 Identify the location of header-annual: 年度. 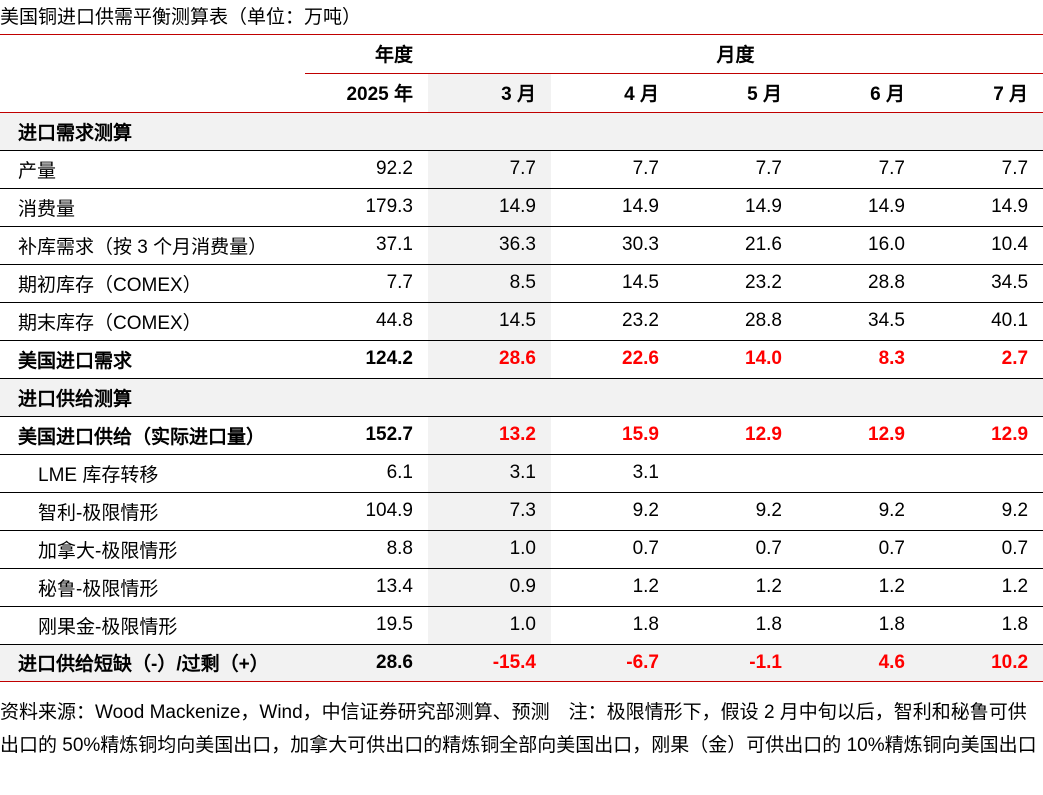
(366, 54).